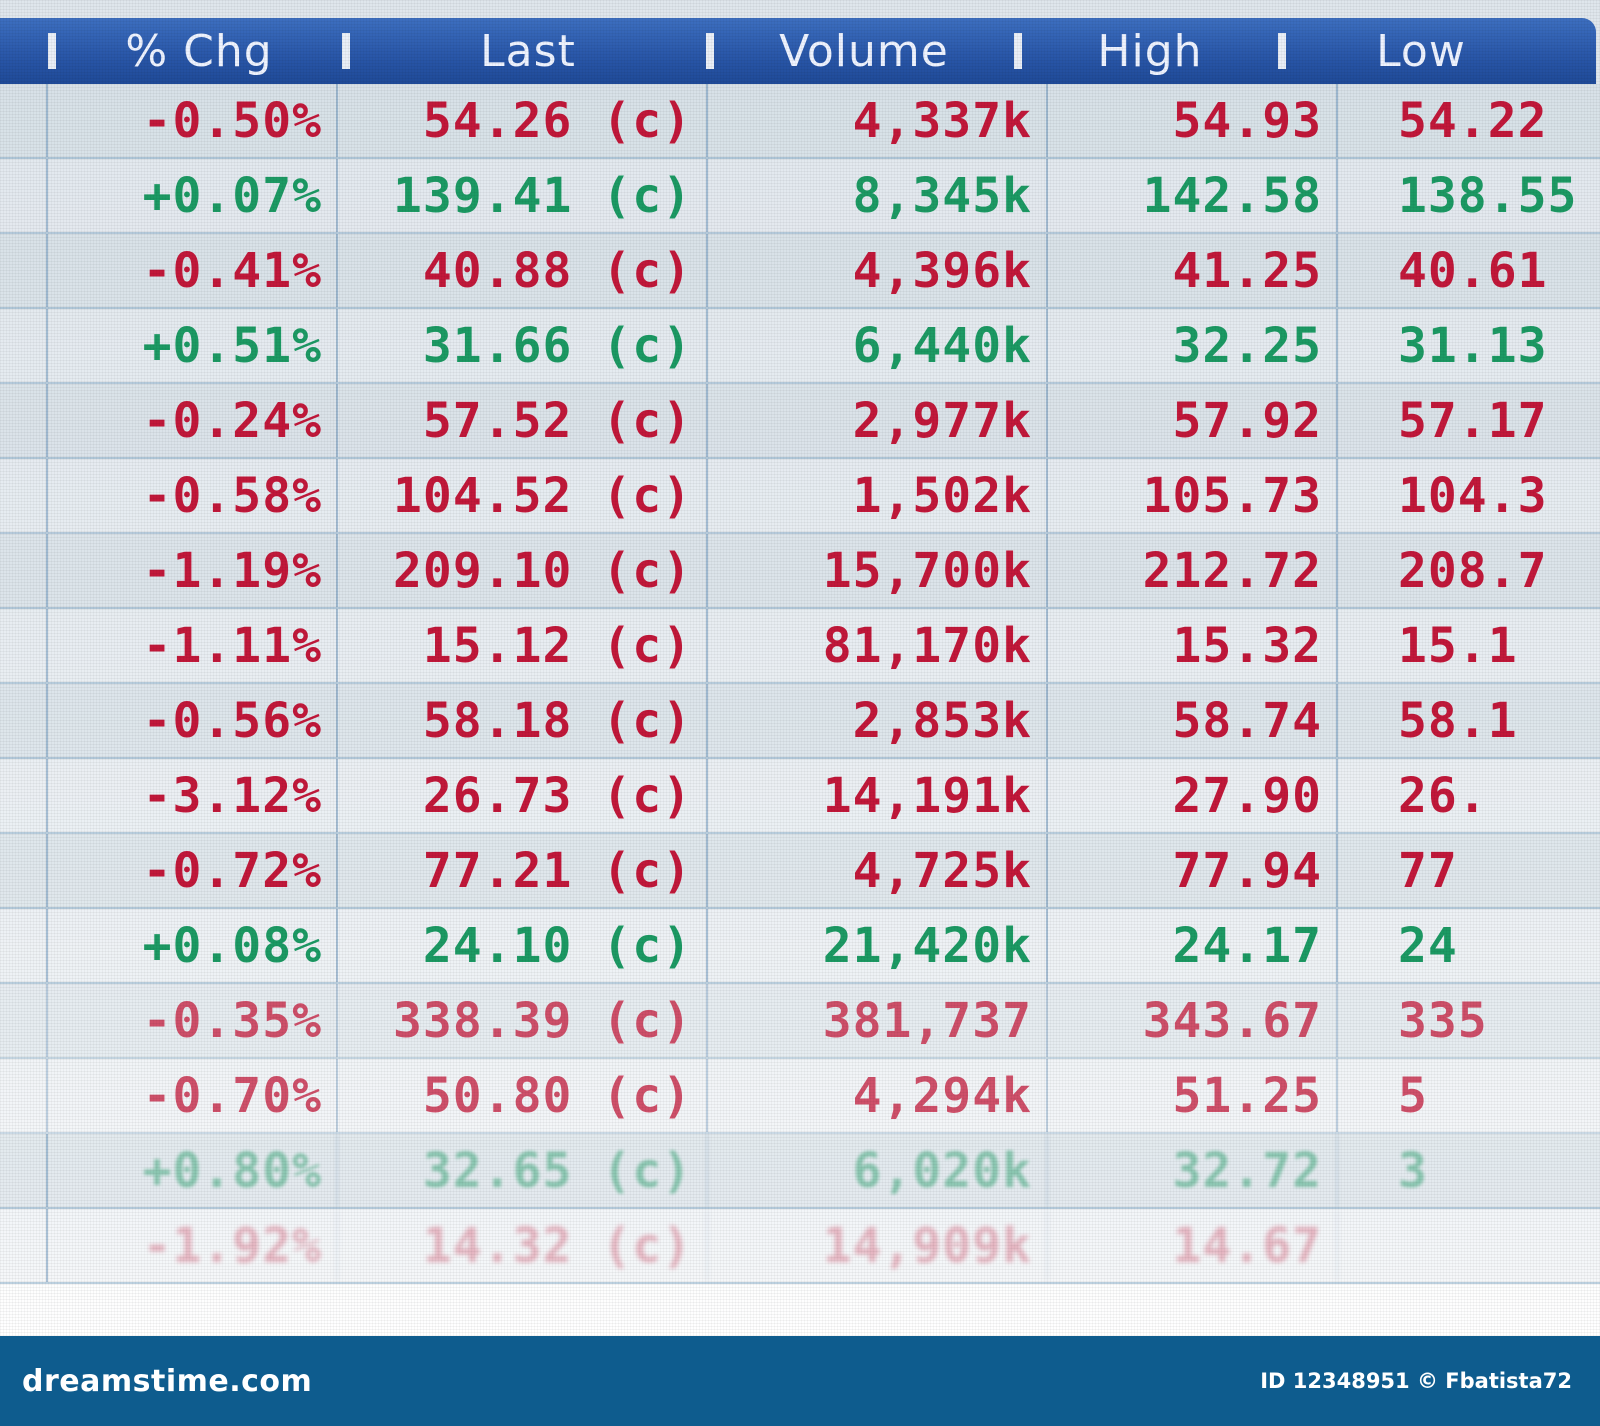 Image resolution: width=1600 pixels, height=1426 pixels. What do you see at coordinates (523, 495) in the screenshot?
I see `last-cell: 104.52 (c)` at bounding box center [523, 495].